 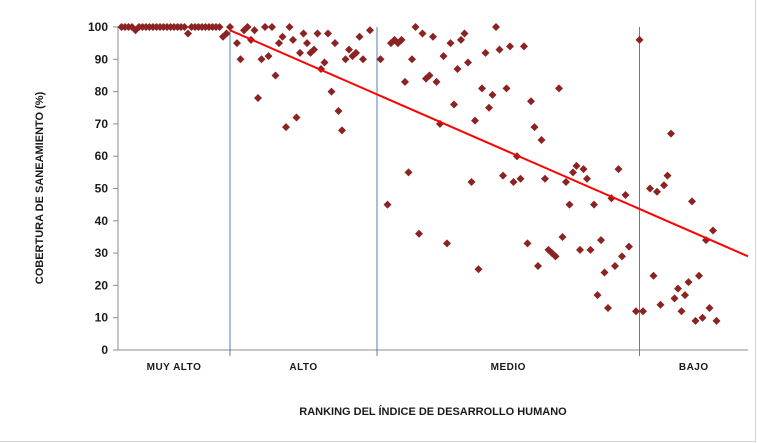 I want to click on y-tick-label: 100, so click(x=98, y=27).